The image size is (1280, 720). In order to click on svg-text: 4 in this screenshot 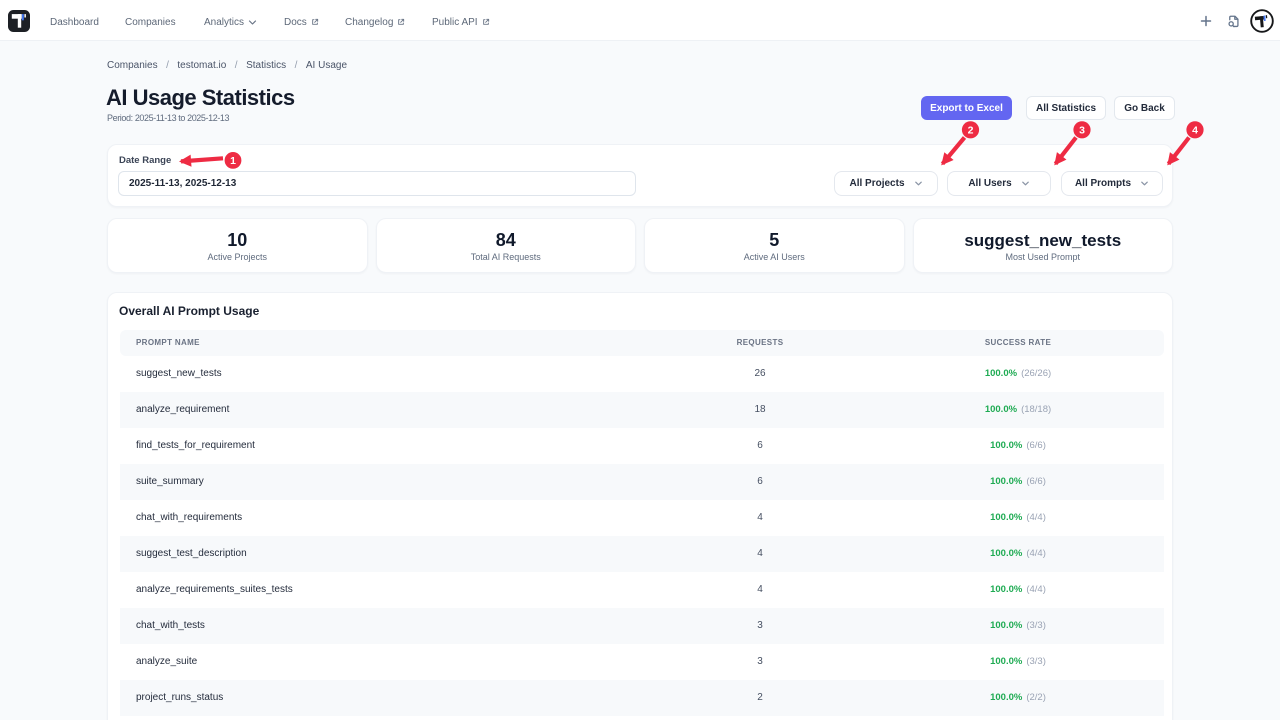, I will do `click(1195, 130)`.